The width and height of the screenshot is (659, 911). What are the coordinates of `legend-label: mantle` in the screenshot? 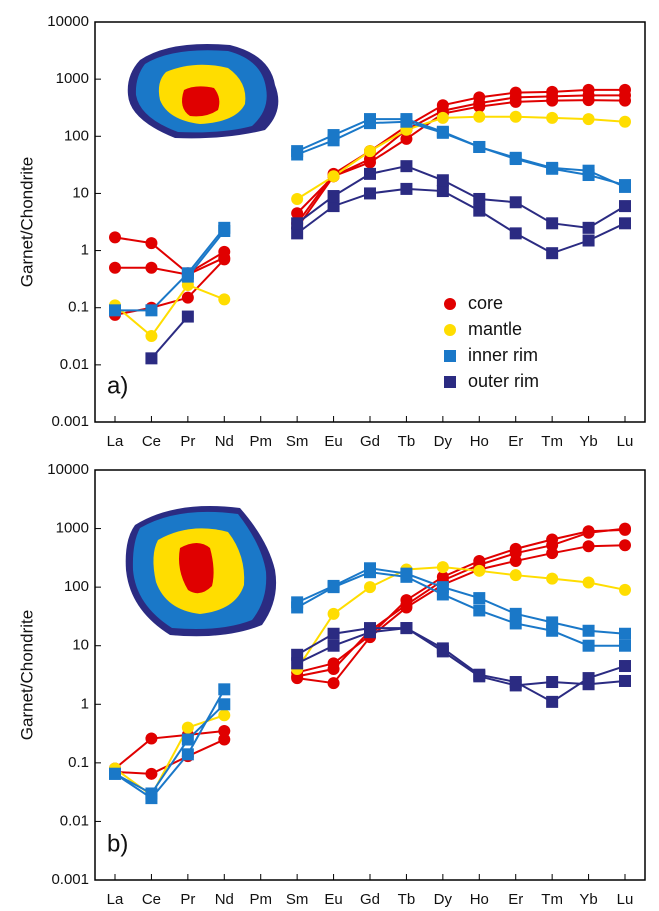 It's located at (495, 329).